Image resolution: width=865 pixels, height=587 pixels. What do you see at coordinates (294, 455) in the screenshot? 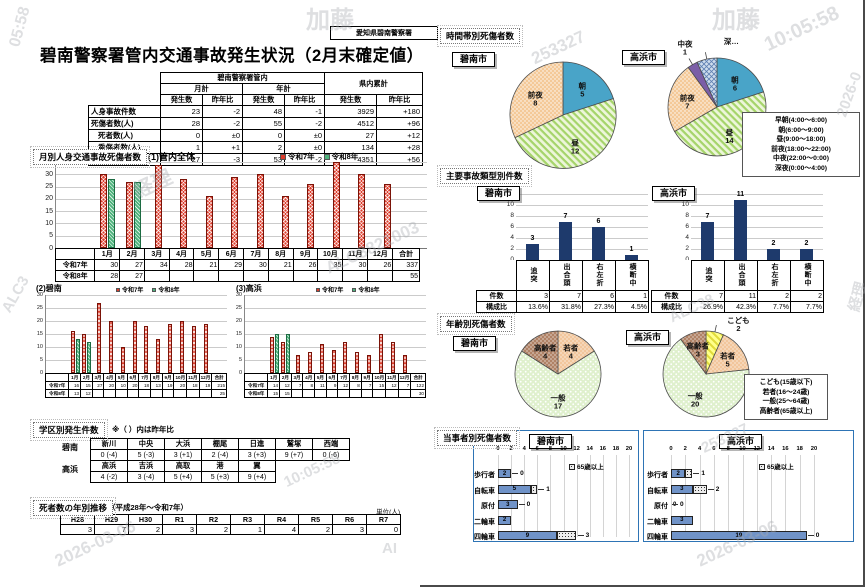
I see `school-cell: 9 (+7)` at bounding box center [294, 455].